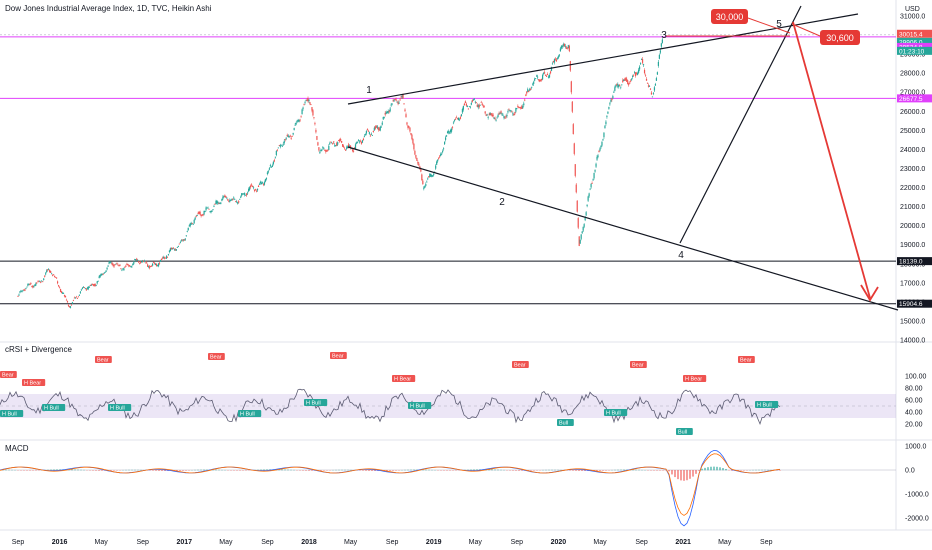 This screenshot has width=932, height=550. I want to click on macd-tick-label: -1000.0, so click(917, 495).